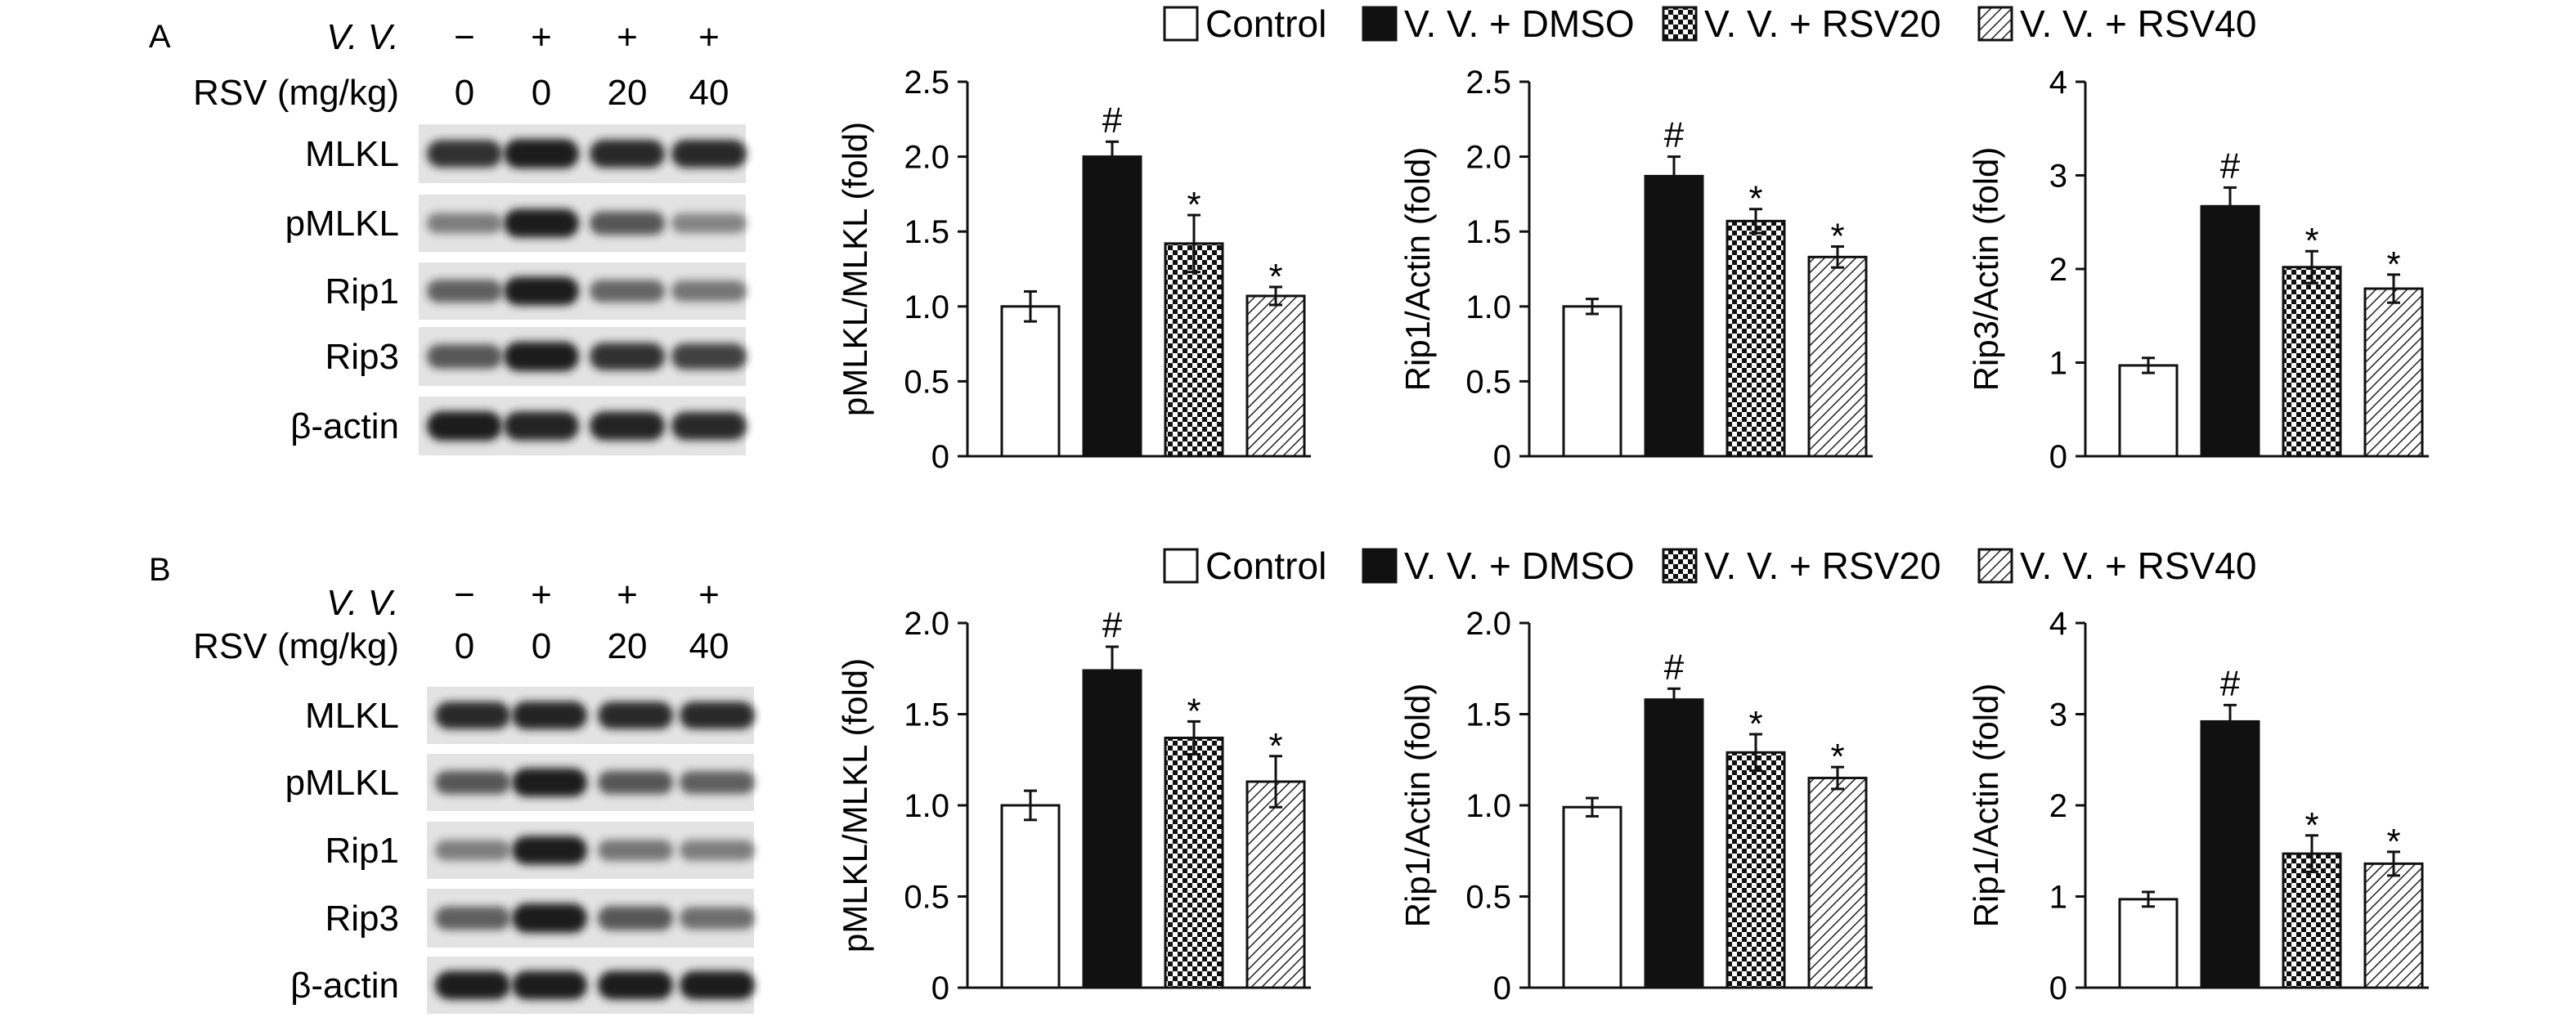 The image size is (2576, 1022). I want to click on rsv-label-a: RSV (mg/kg), so click(296, 93).